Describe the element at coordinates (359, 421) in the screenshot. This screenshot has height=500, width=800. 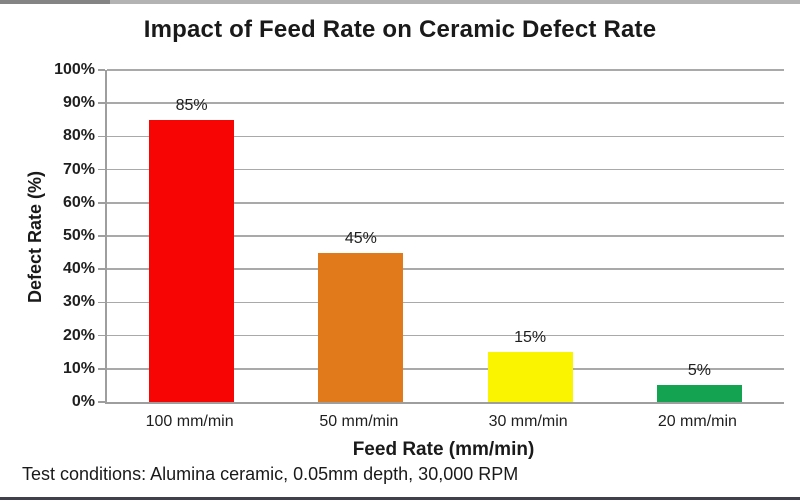
I see `x-tick-label-50-mm-min: 50 mm/min` at that location.